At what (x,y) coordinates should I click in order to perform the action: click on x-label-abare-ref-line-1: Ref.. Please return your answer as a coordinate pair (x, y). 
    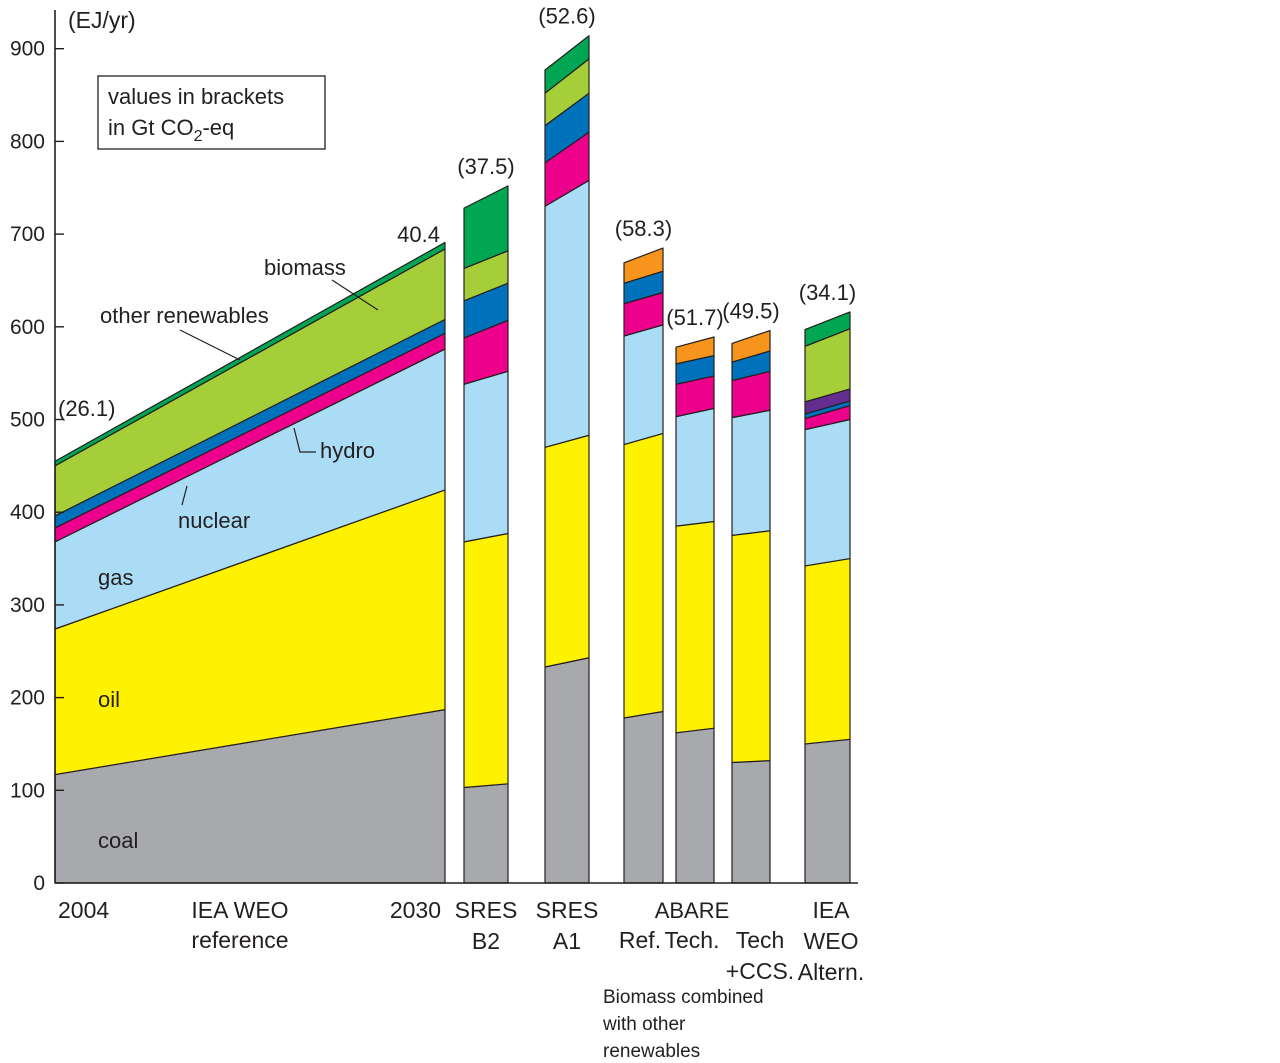
    Looking at the image, I should click on (640, 940).